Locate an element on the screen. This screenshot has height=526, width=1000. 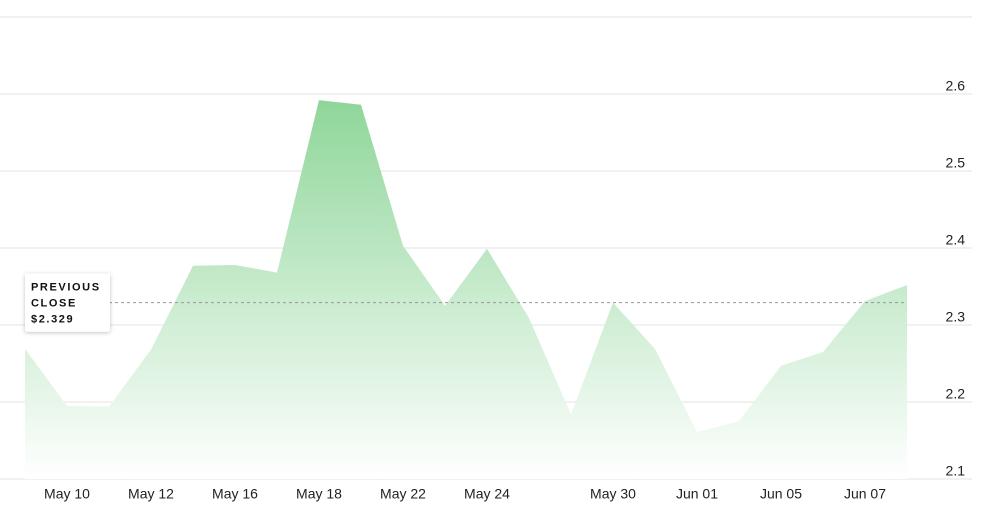
y-tick-label: 2.4 is located at coordinates (956, 240).